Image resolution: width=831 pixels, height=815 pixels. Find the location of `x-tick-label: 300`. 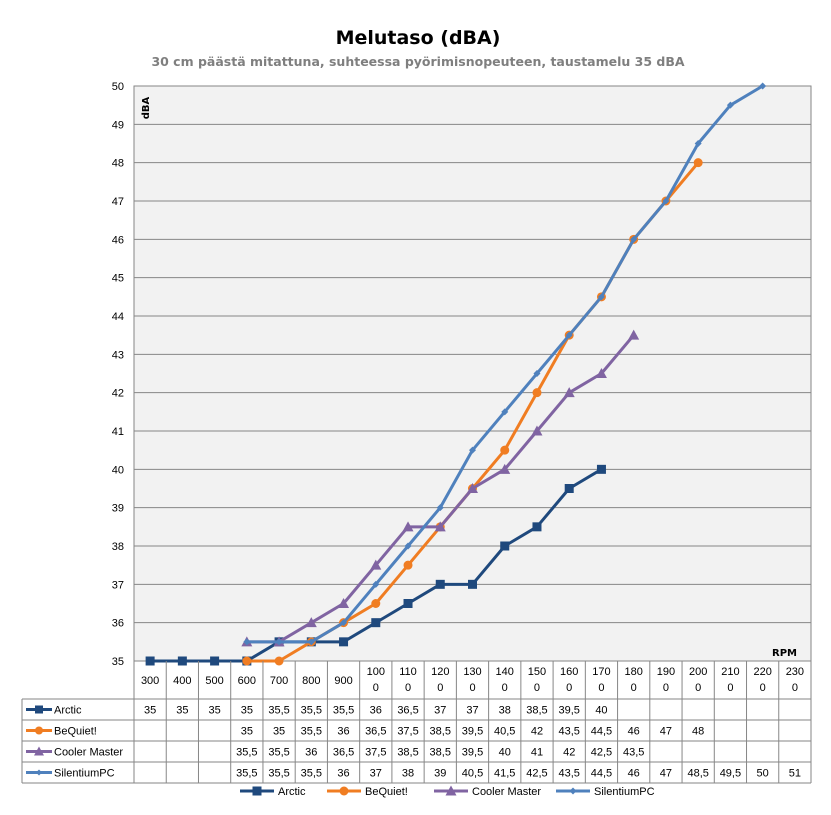

x-tick-label: 300 is located at coordinates (150, 681).